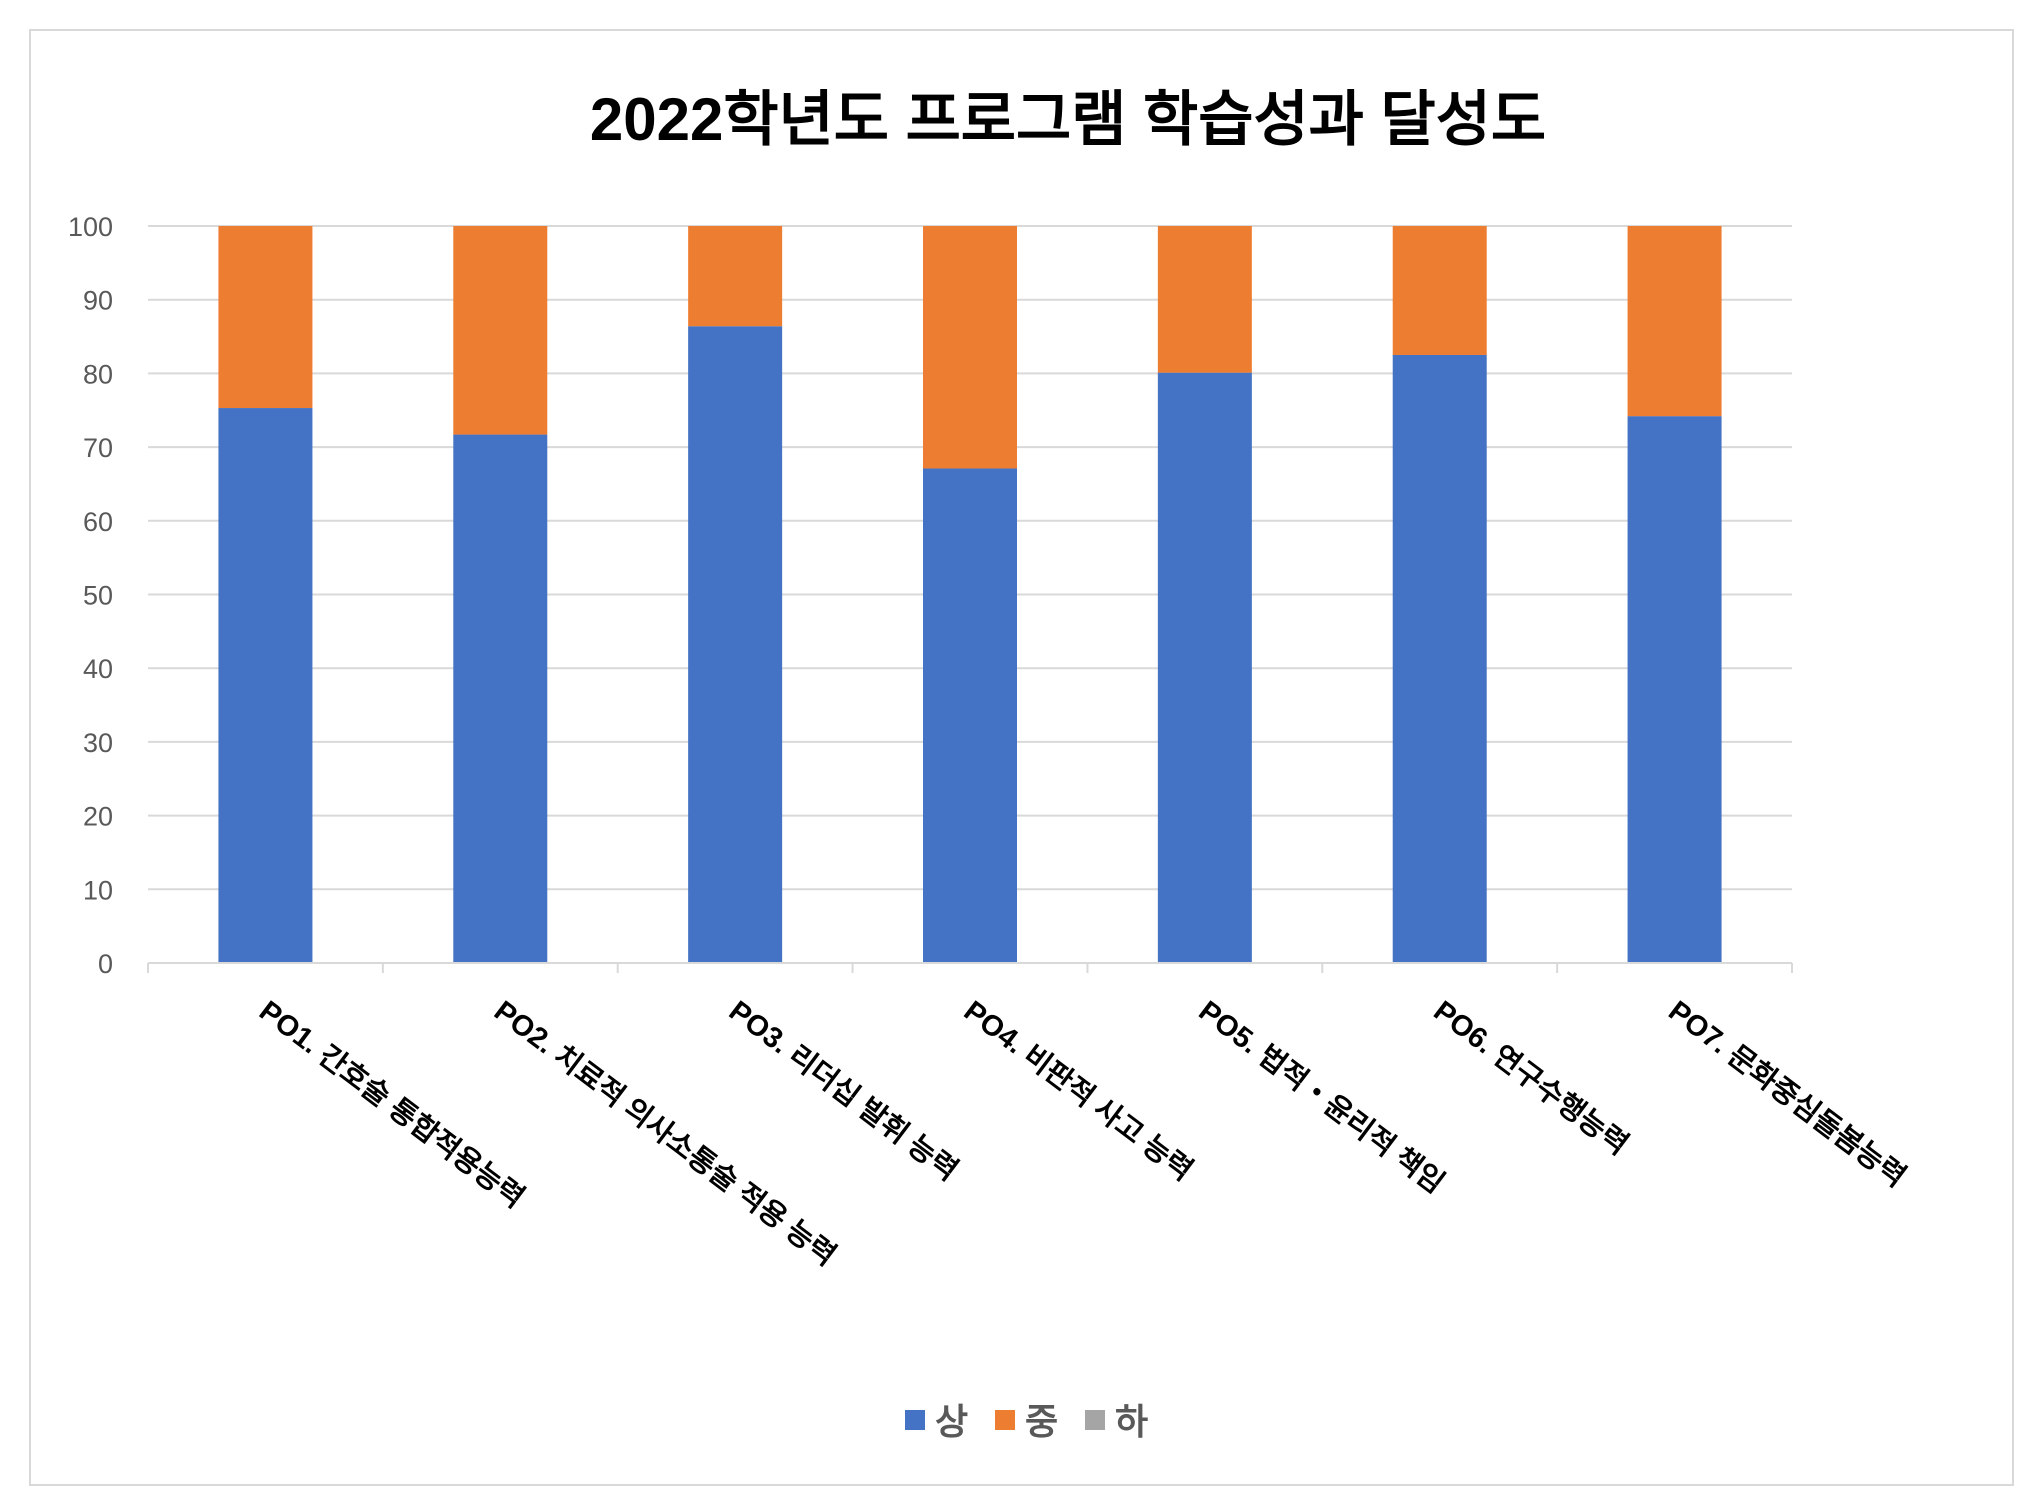 The image size is (2043, 1511). Describe the element at coordinates (265, 317) in the screenshot. I see `bar-중-1` at that location.